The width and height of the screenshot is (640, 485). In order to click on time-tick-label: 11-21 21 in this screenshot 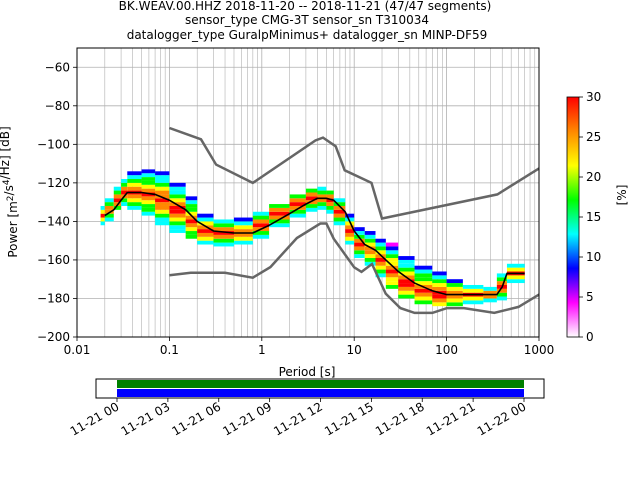, I will do `click(451, 418)`.